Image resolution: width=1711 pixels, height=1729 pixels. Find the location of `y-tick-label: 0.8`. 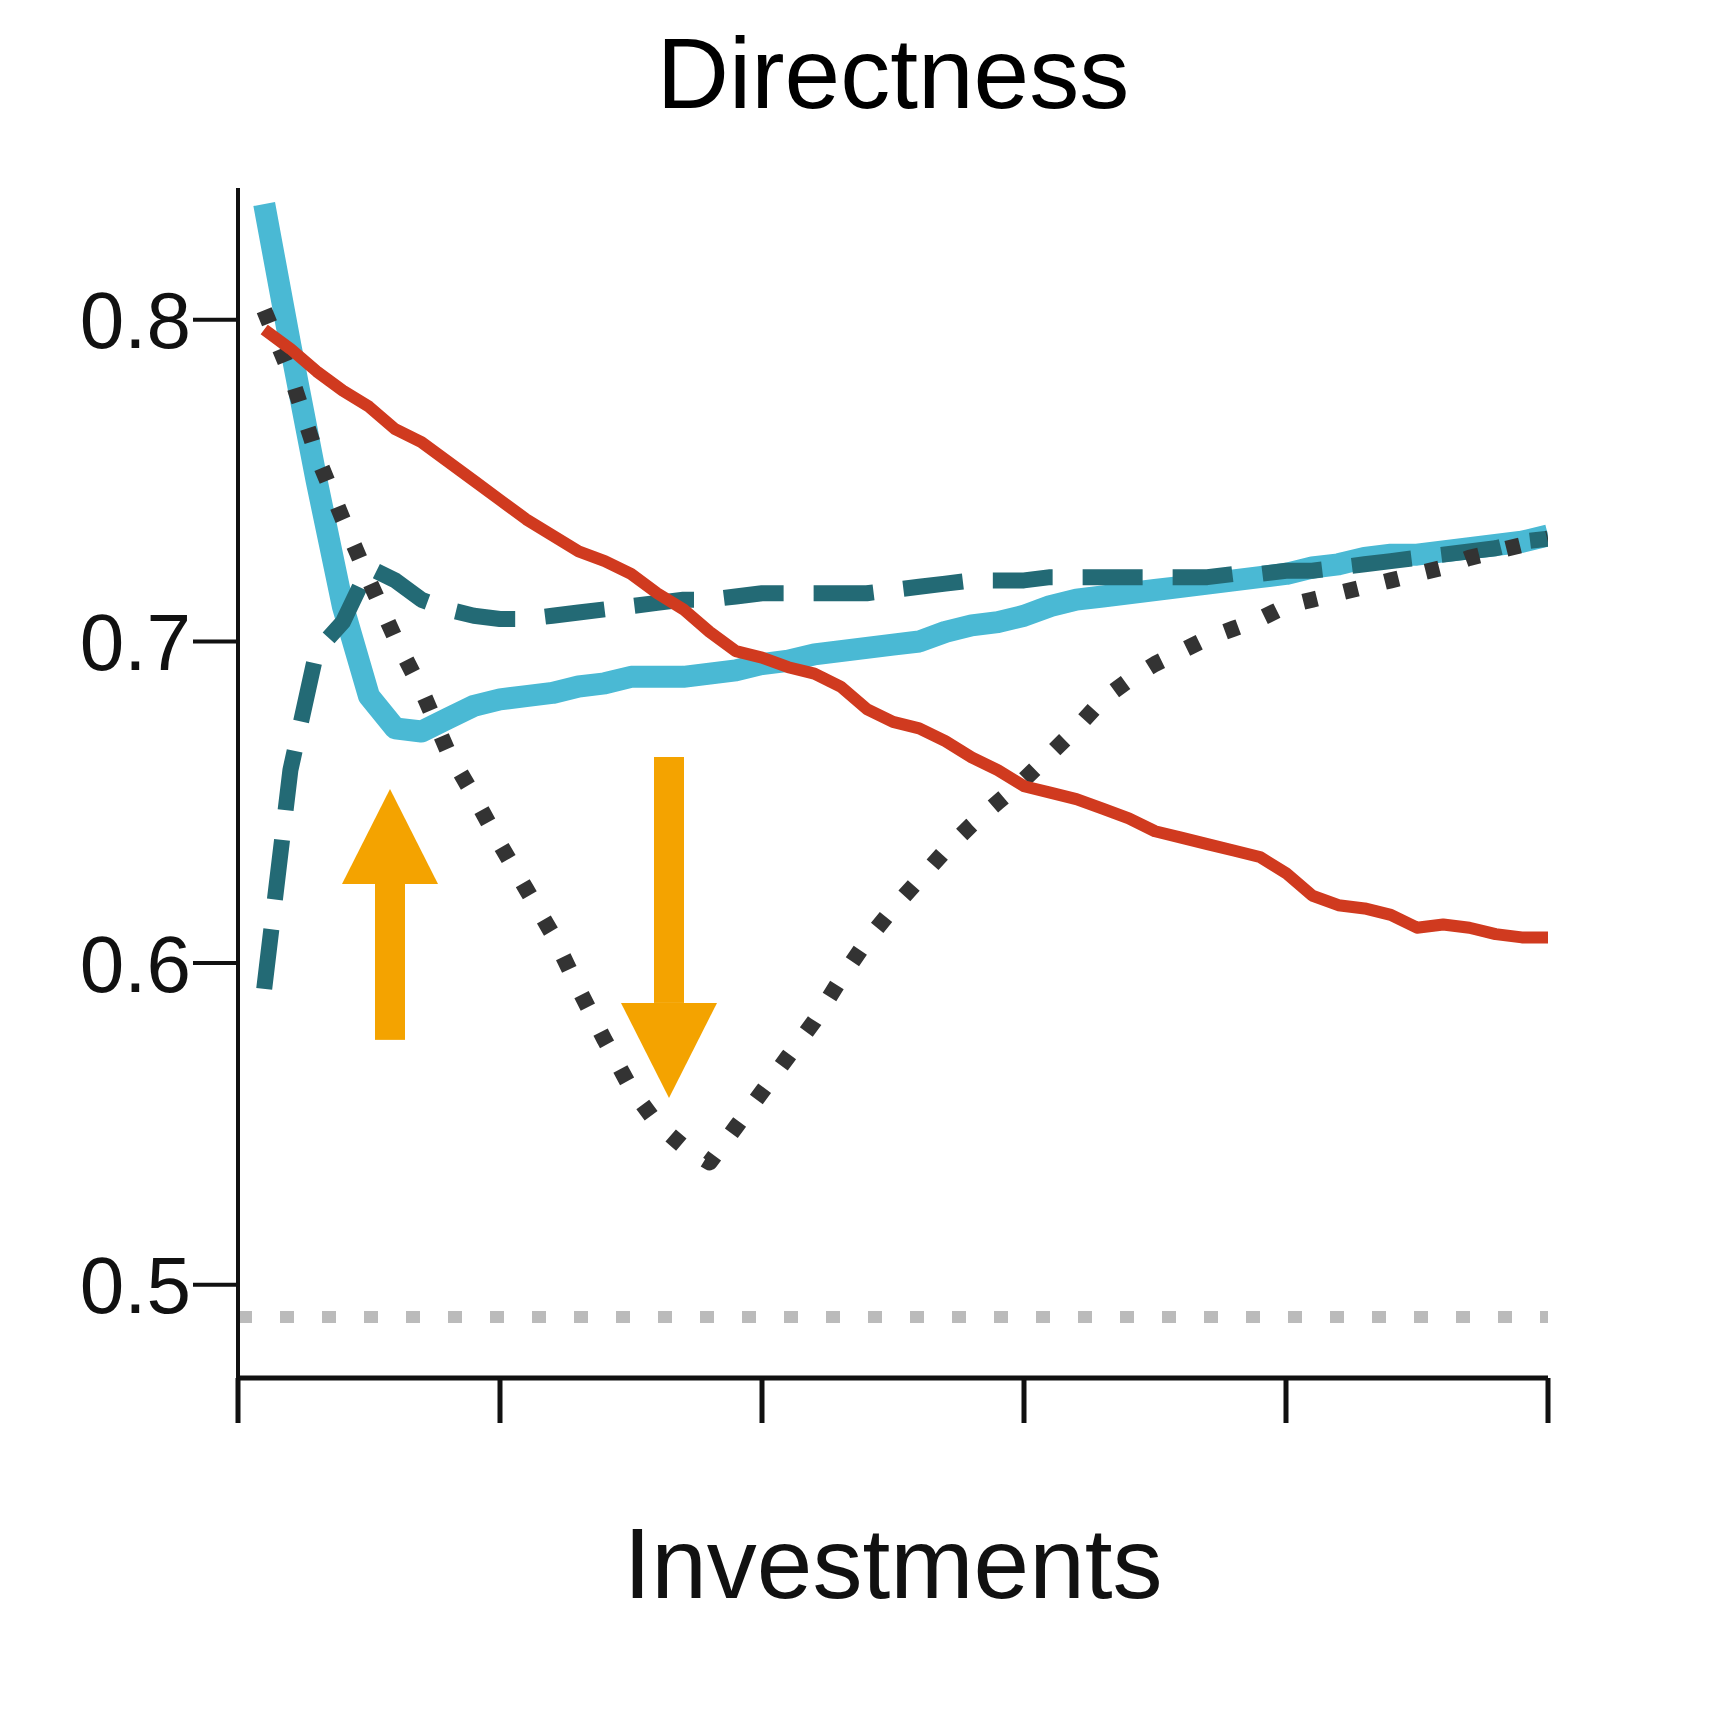

y-tick-label: 0.8 is located at coordinates (135, 321).